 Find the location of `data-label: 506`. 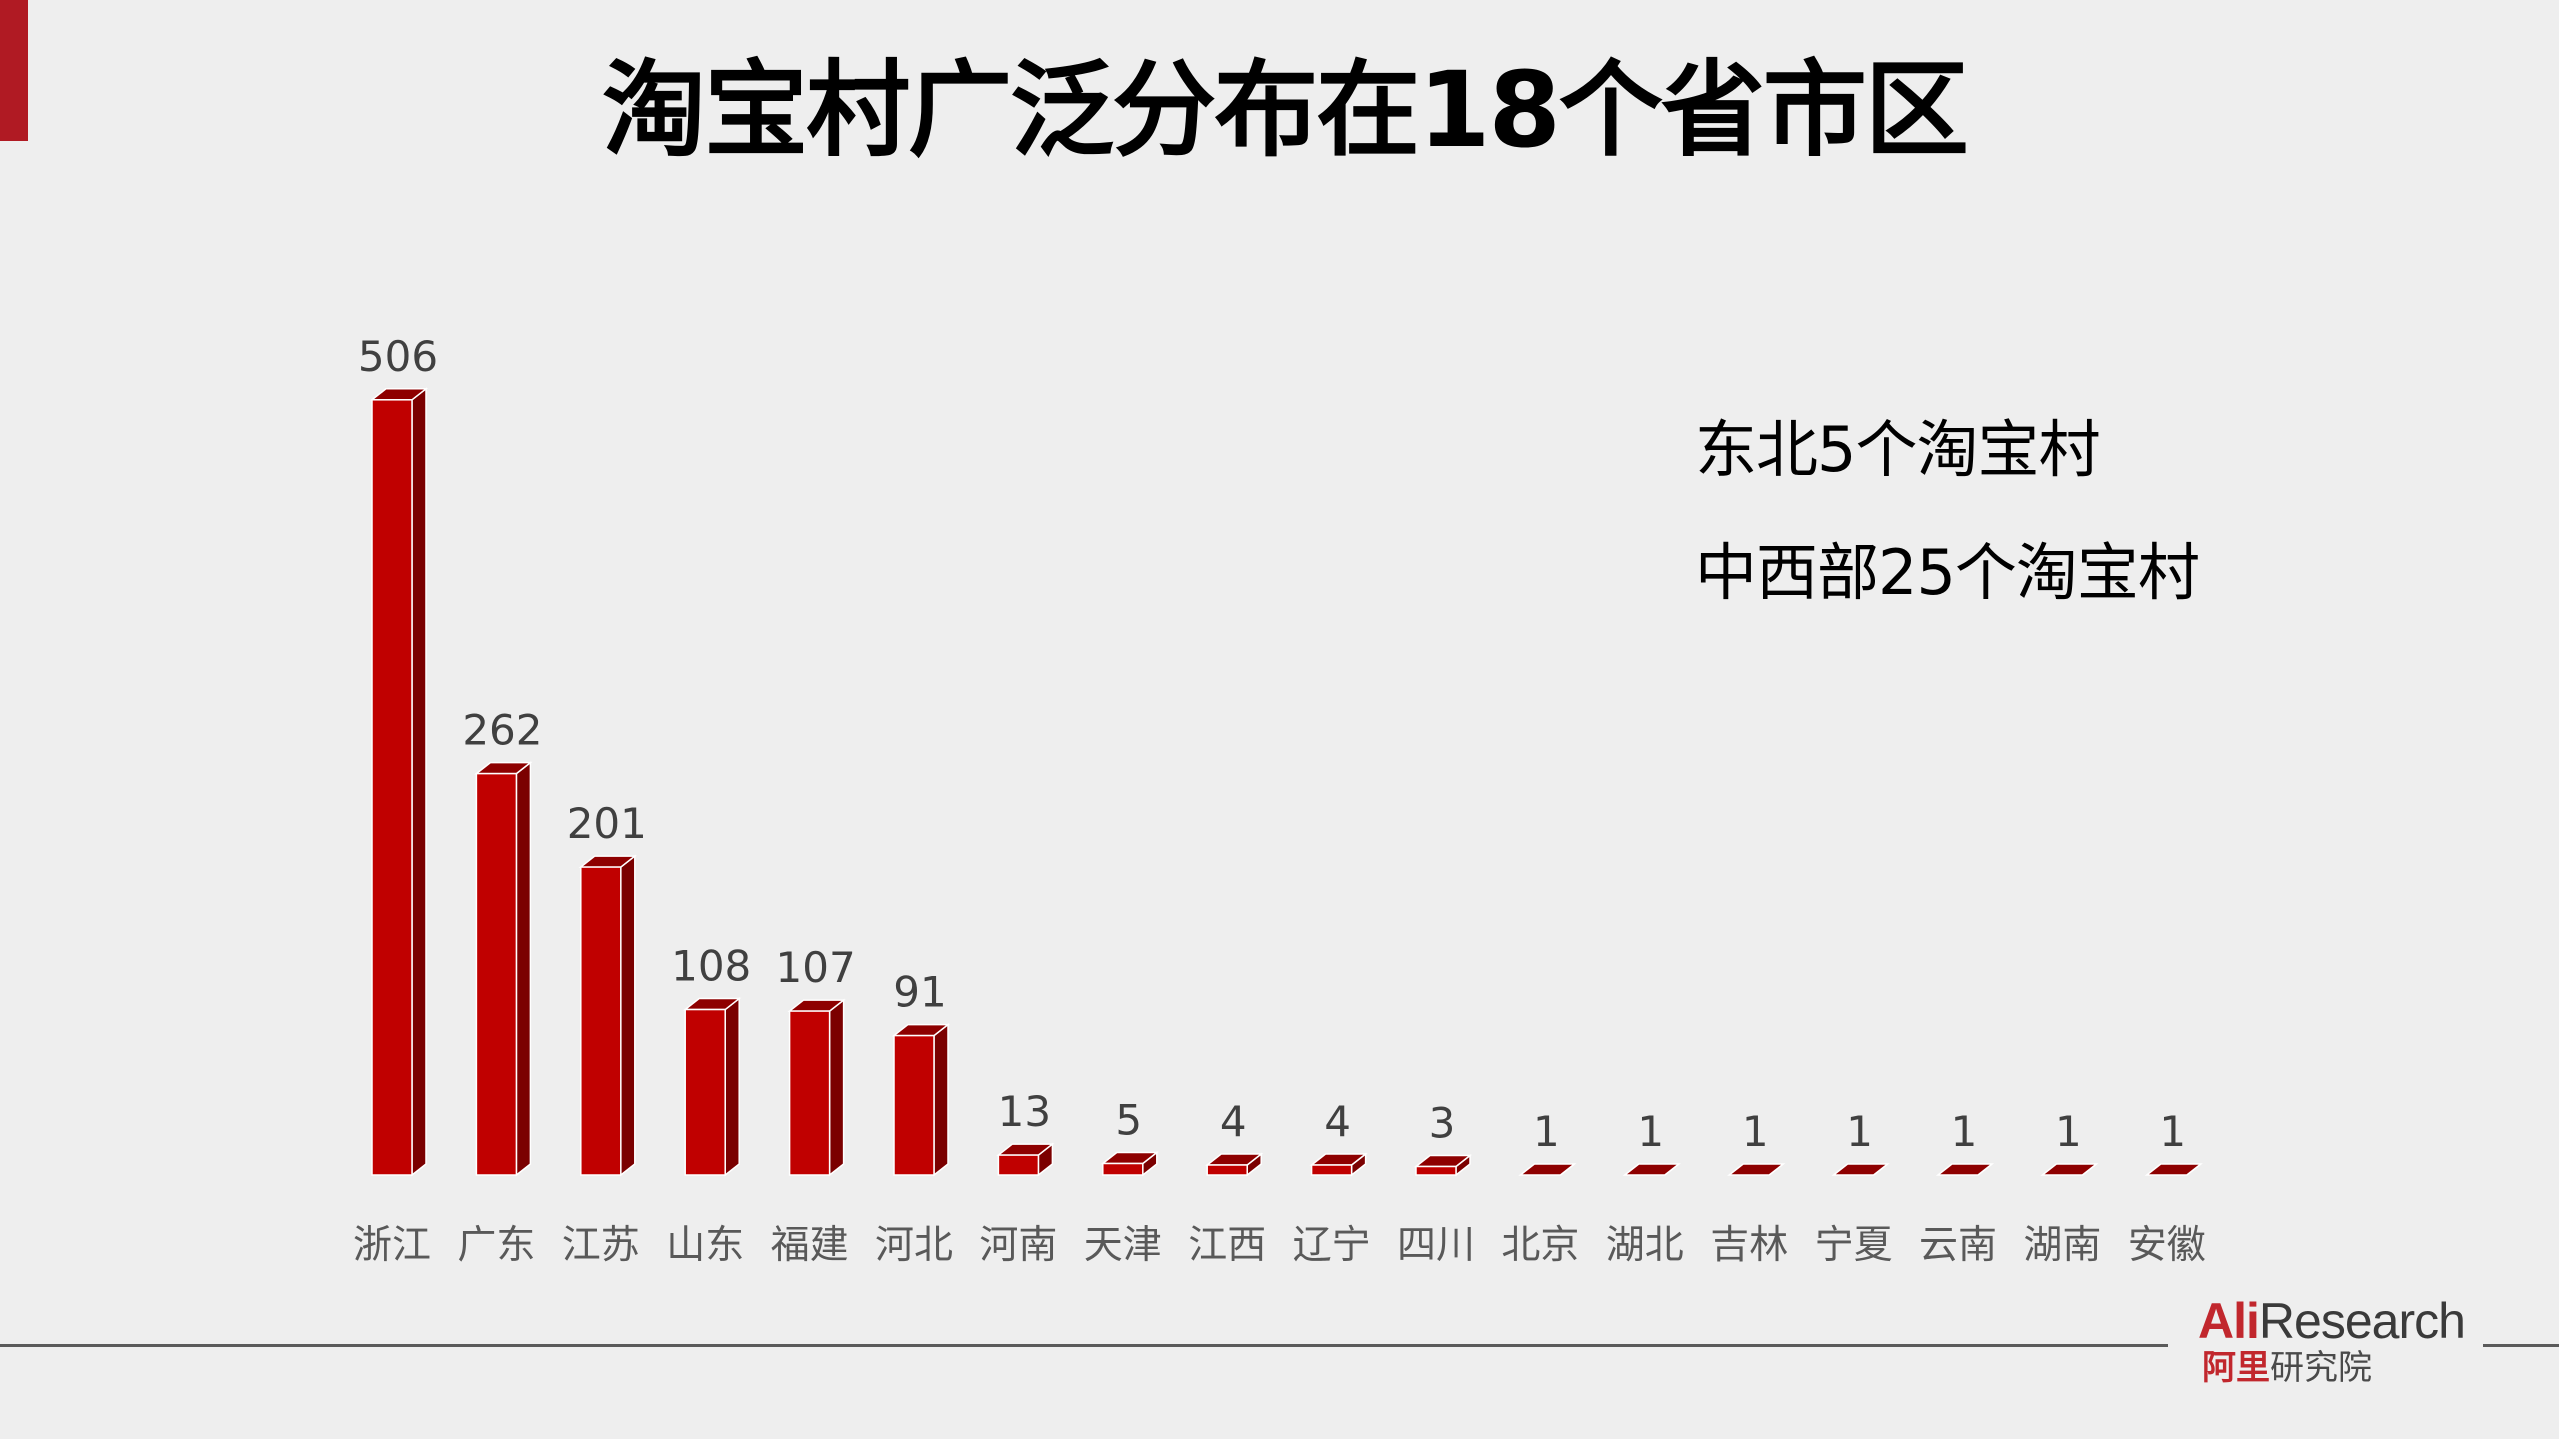

data-label: 506 is located at coordinates (398, 356).